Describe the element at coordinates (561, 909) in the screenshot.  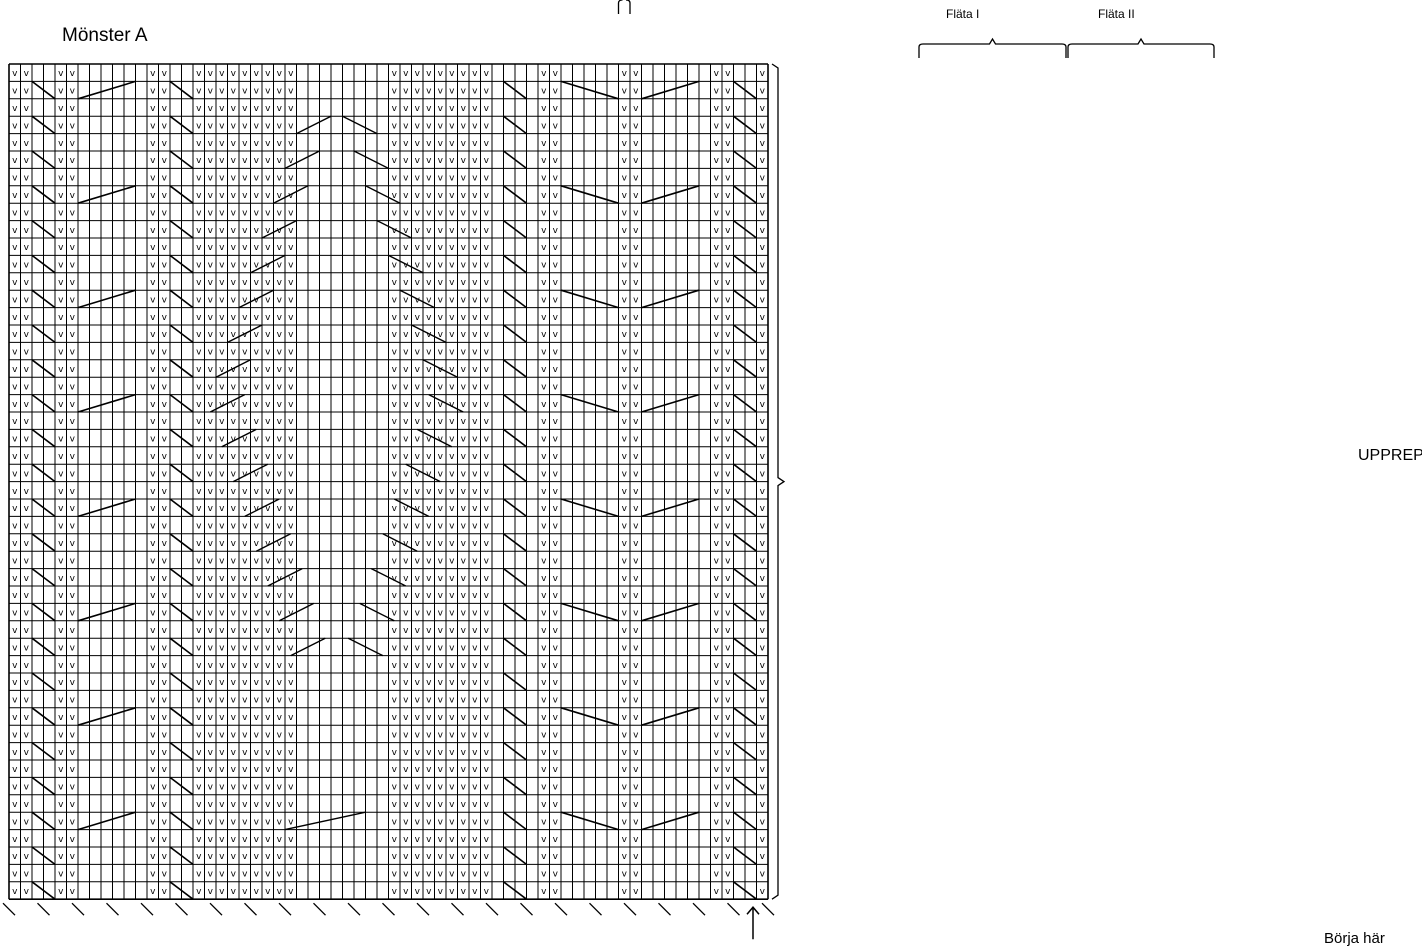
I see `cast-on-mark` at that location.